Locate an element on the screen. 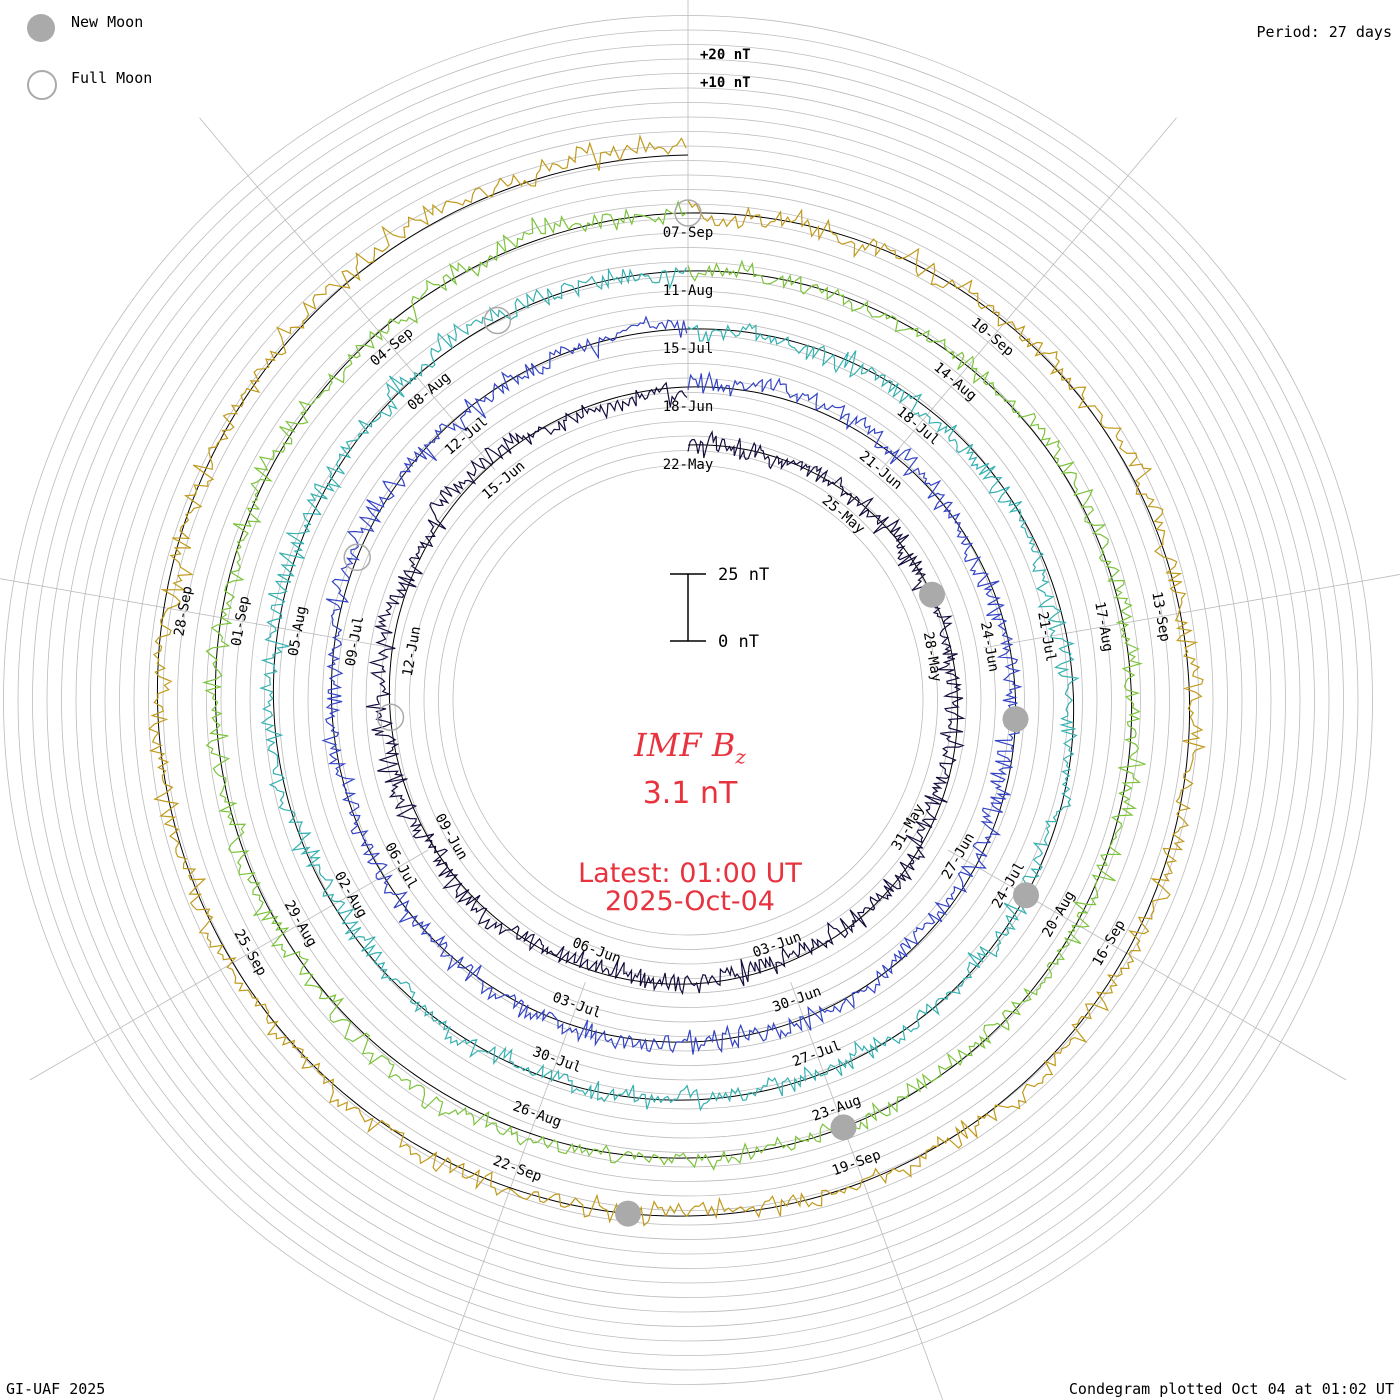  date-tick-label: 30-Jun is located at coordinates (796, 999).